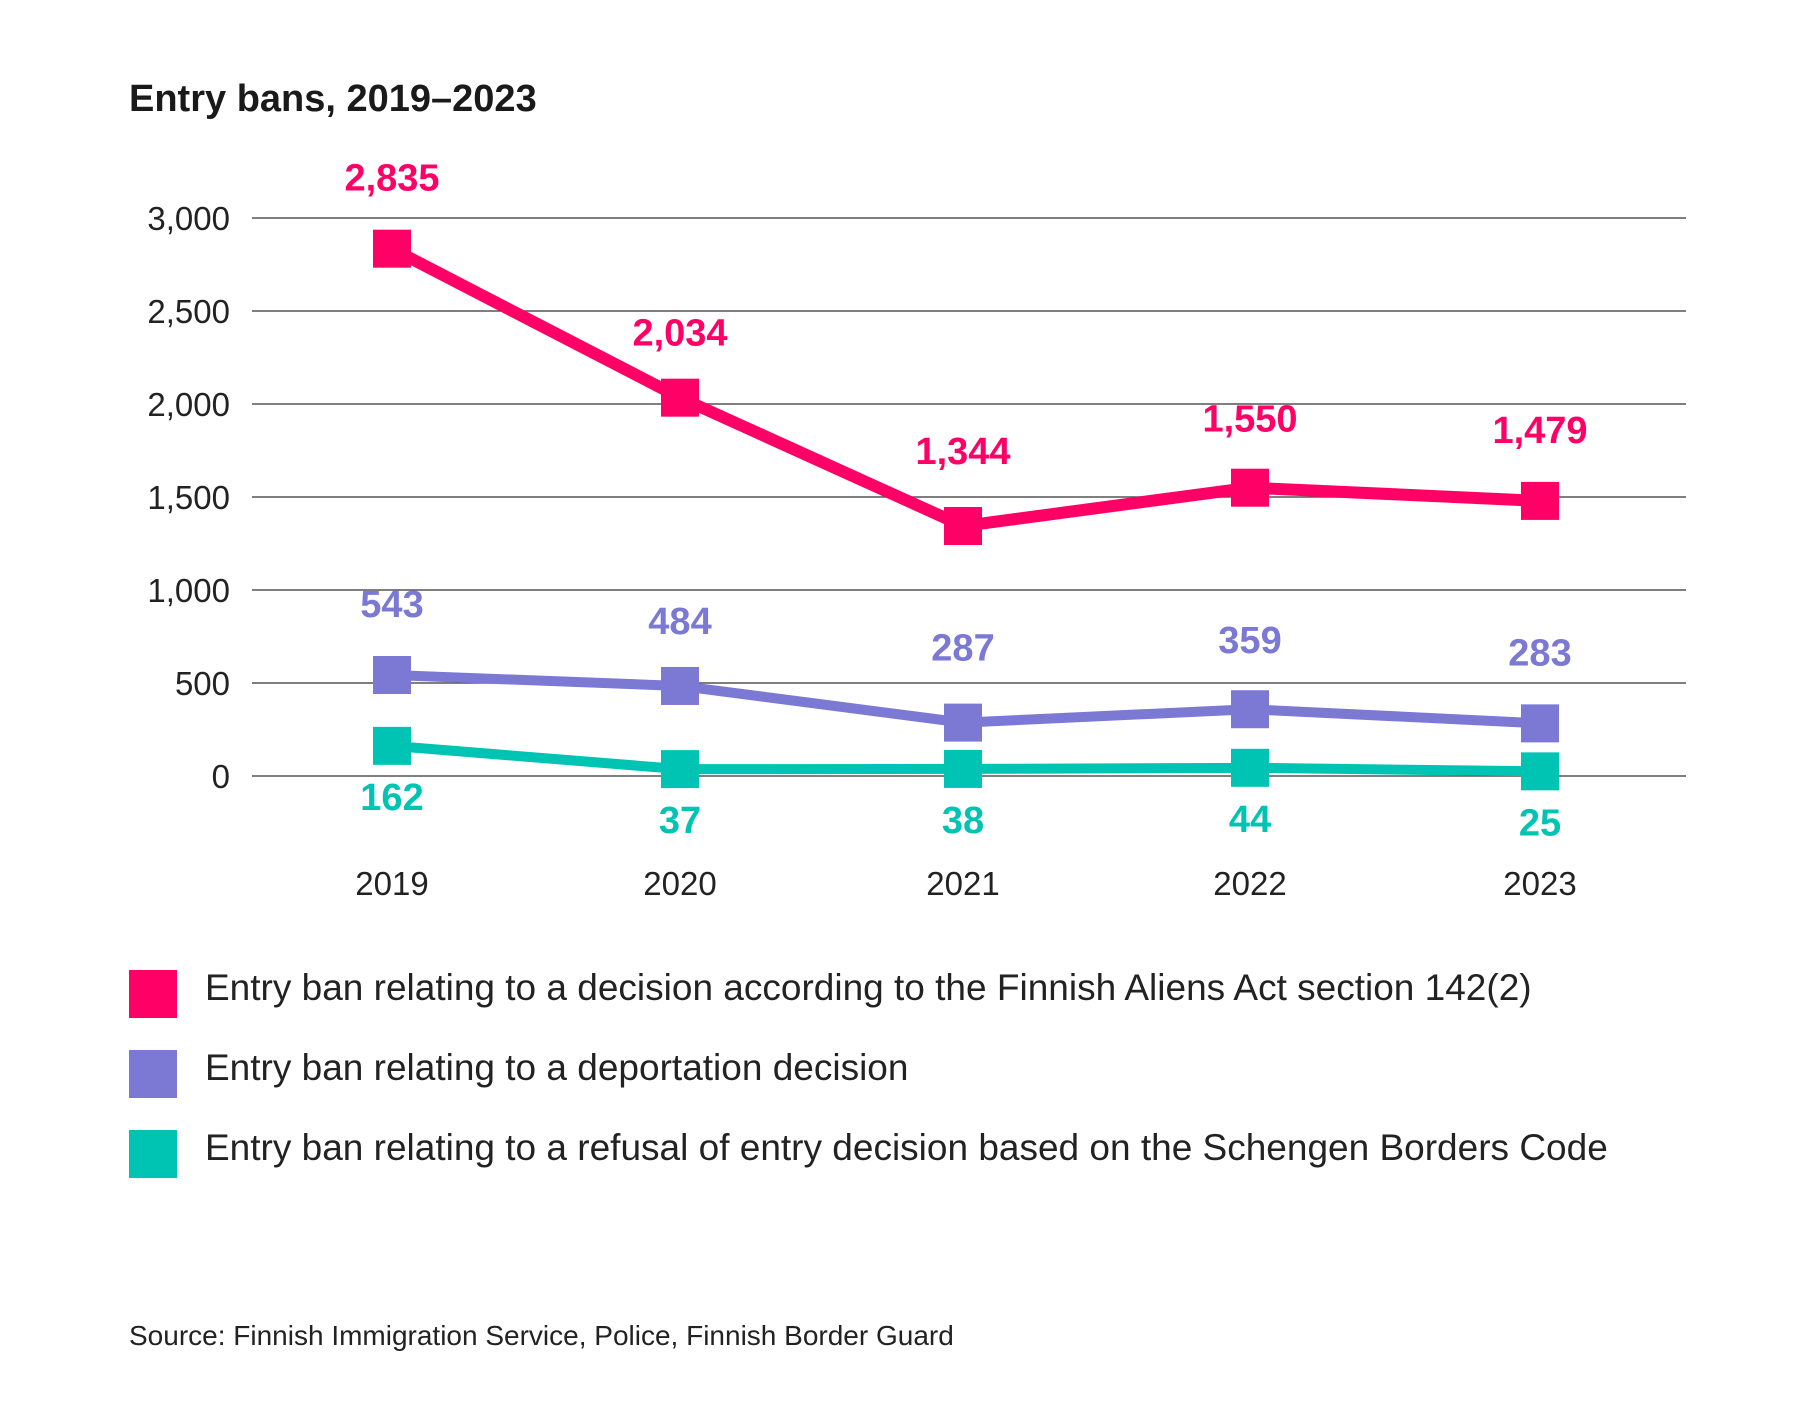 The width and height of the screenshot is (1811, 1410). I want to click on data-label: 1,550, so click(1249, 420).